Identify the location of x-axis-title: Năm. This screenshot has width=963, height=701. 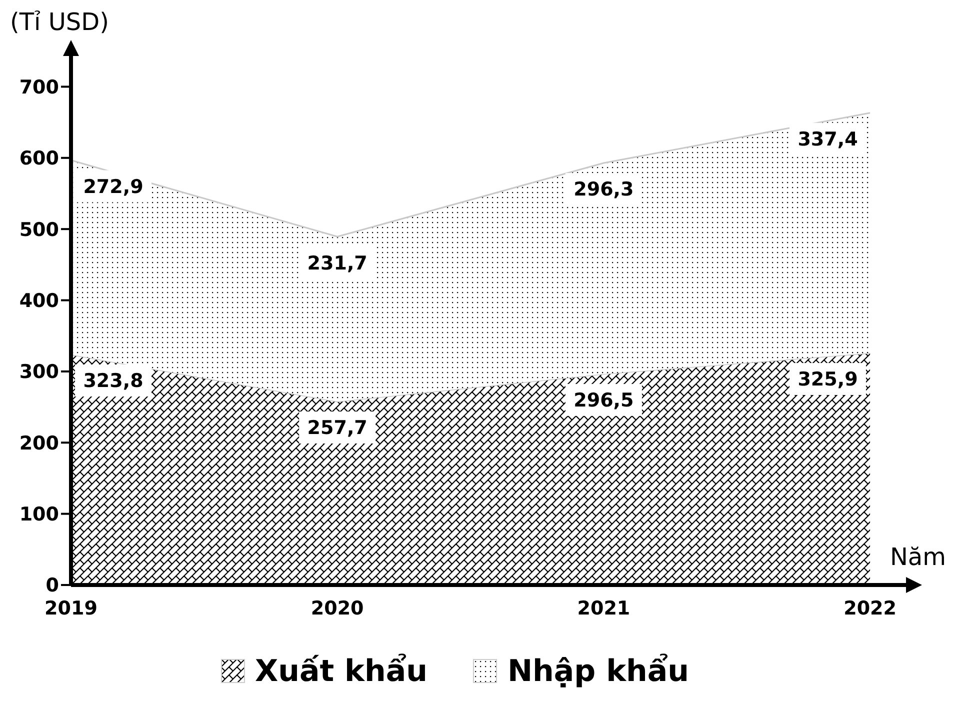
(918, 557).